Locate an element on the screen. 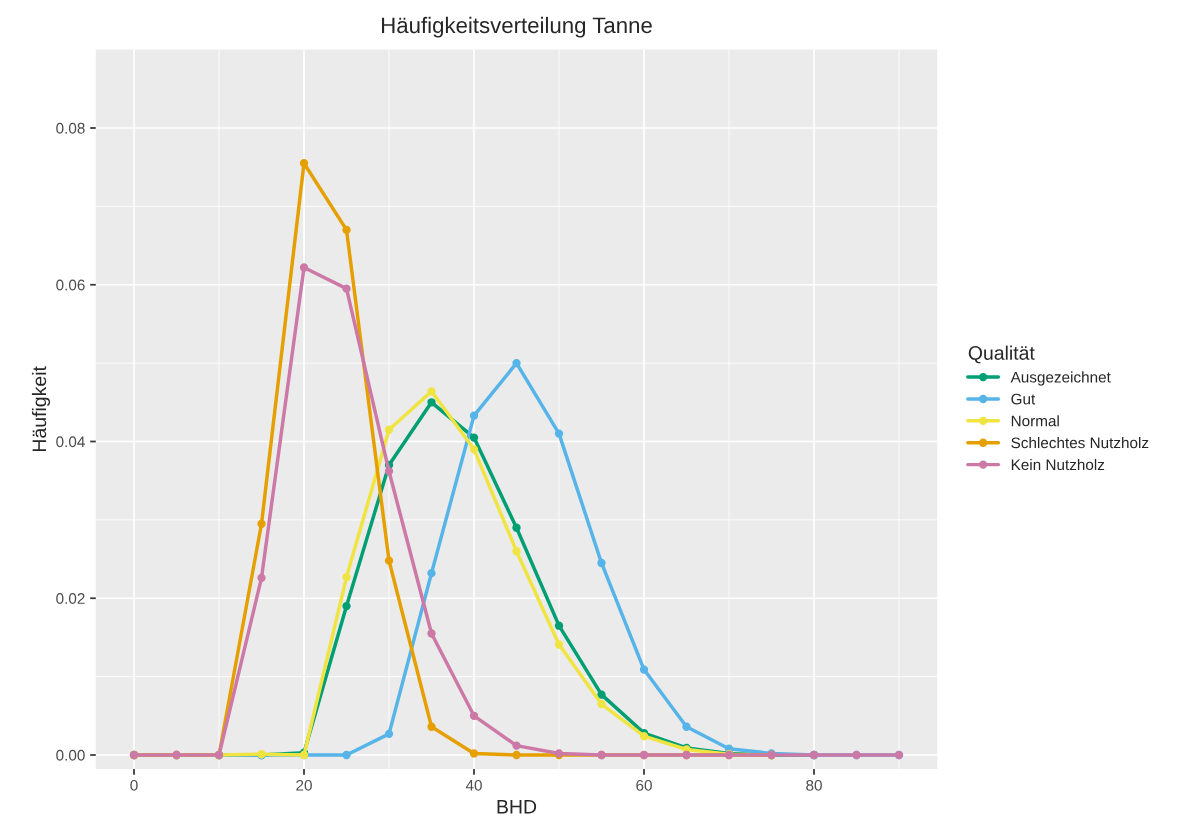  y-tick-label: 0.04 is located at coordinates (70, 442).